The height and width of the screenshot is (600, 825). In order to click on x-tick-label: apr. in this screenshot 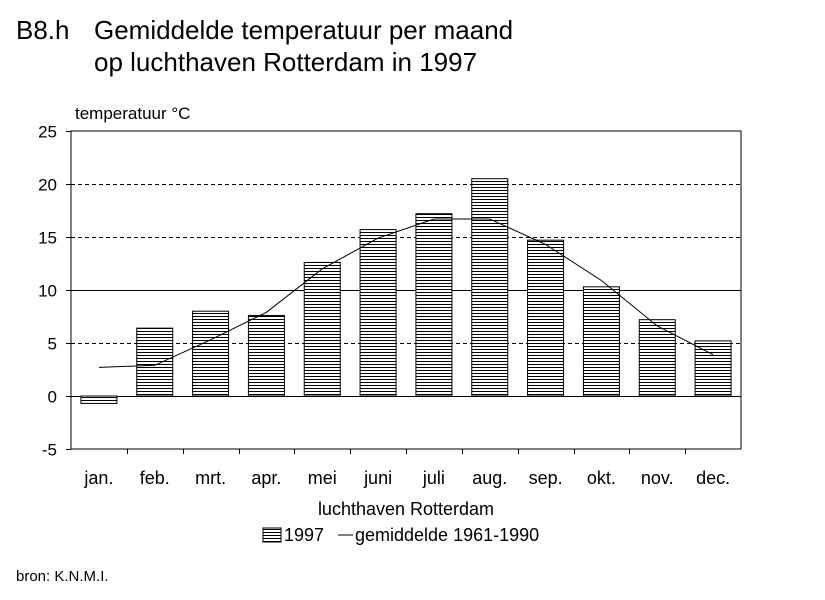, I will do `click(266, 478)`.